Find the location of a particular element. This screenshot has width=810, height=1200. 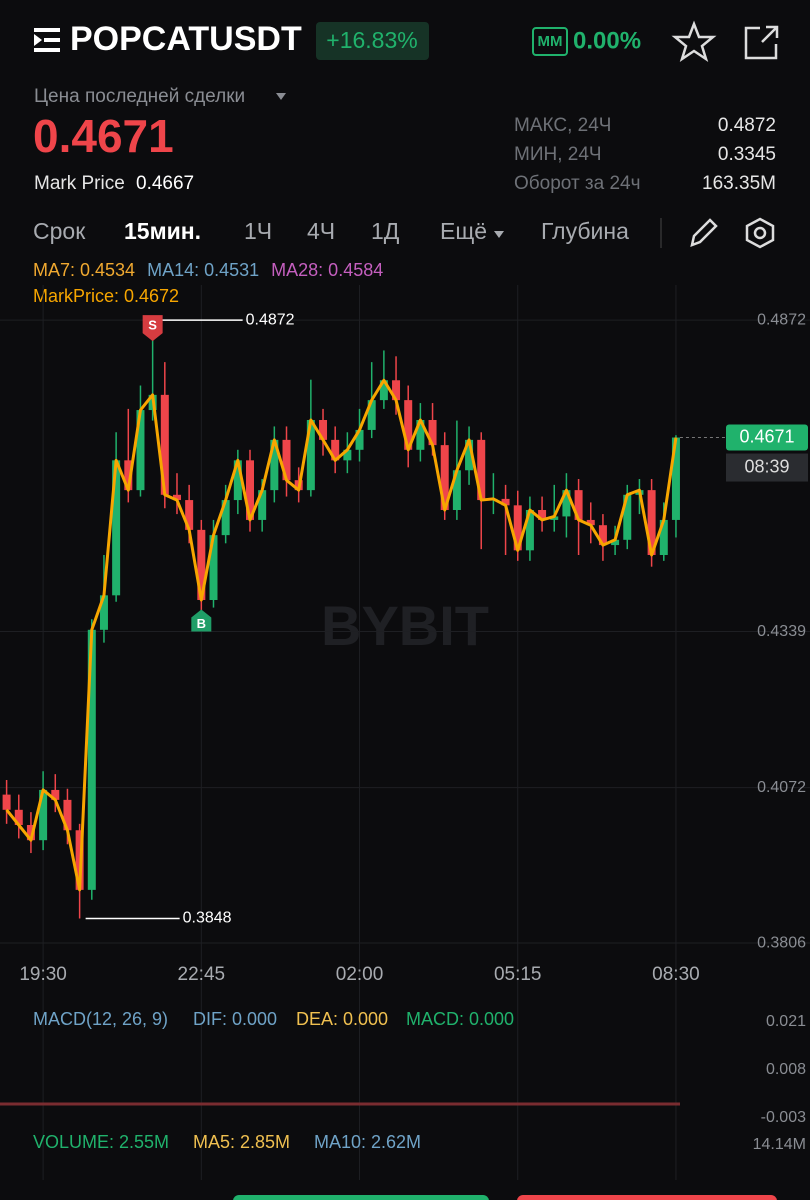

ma-legend: MA7: 0.4534 is located at coordinates (84, 270).